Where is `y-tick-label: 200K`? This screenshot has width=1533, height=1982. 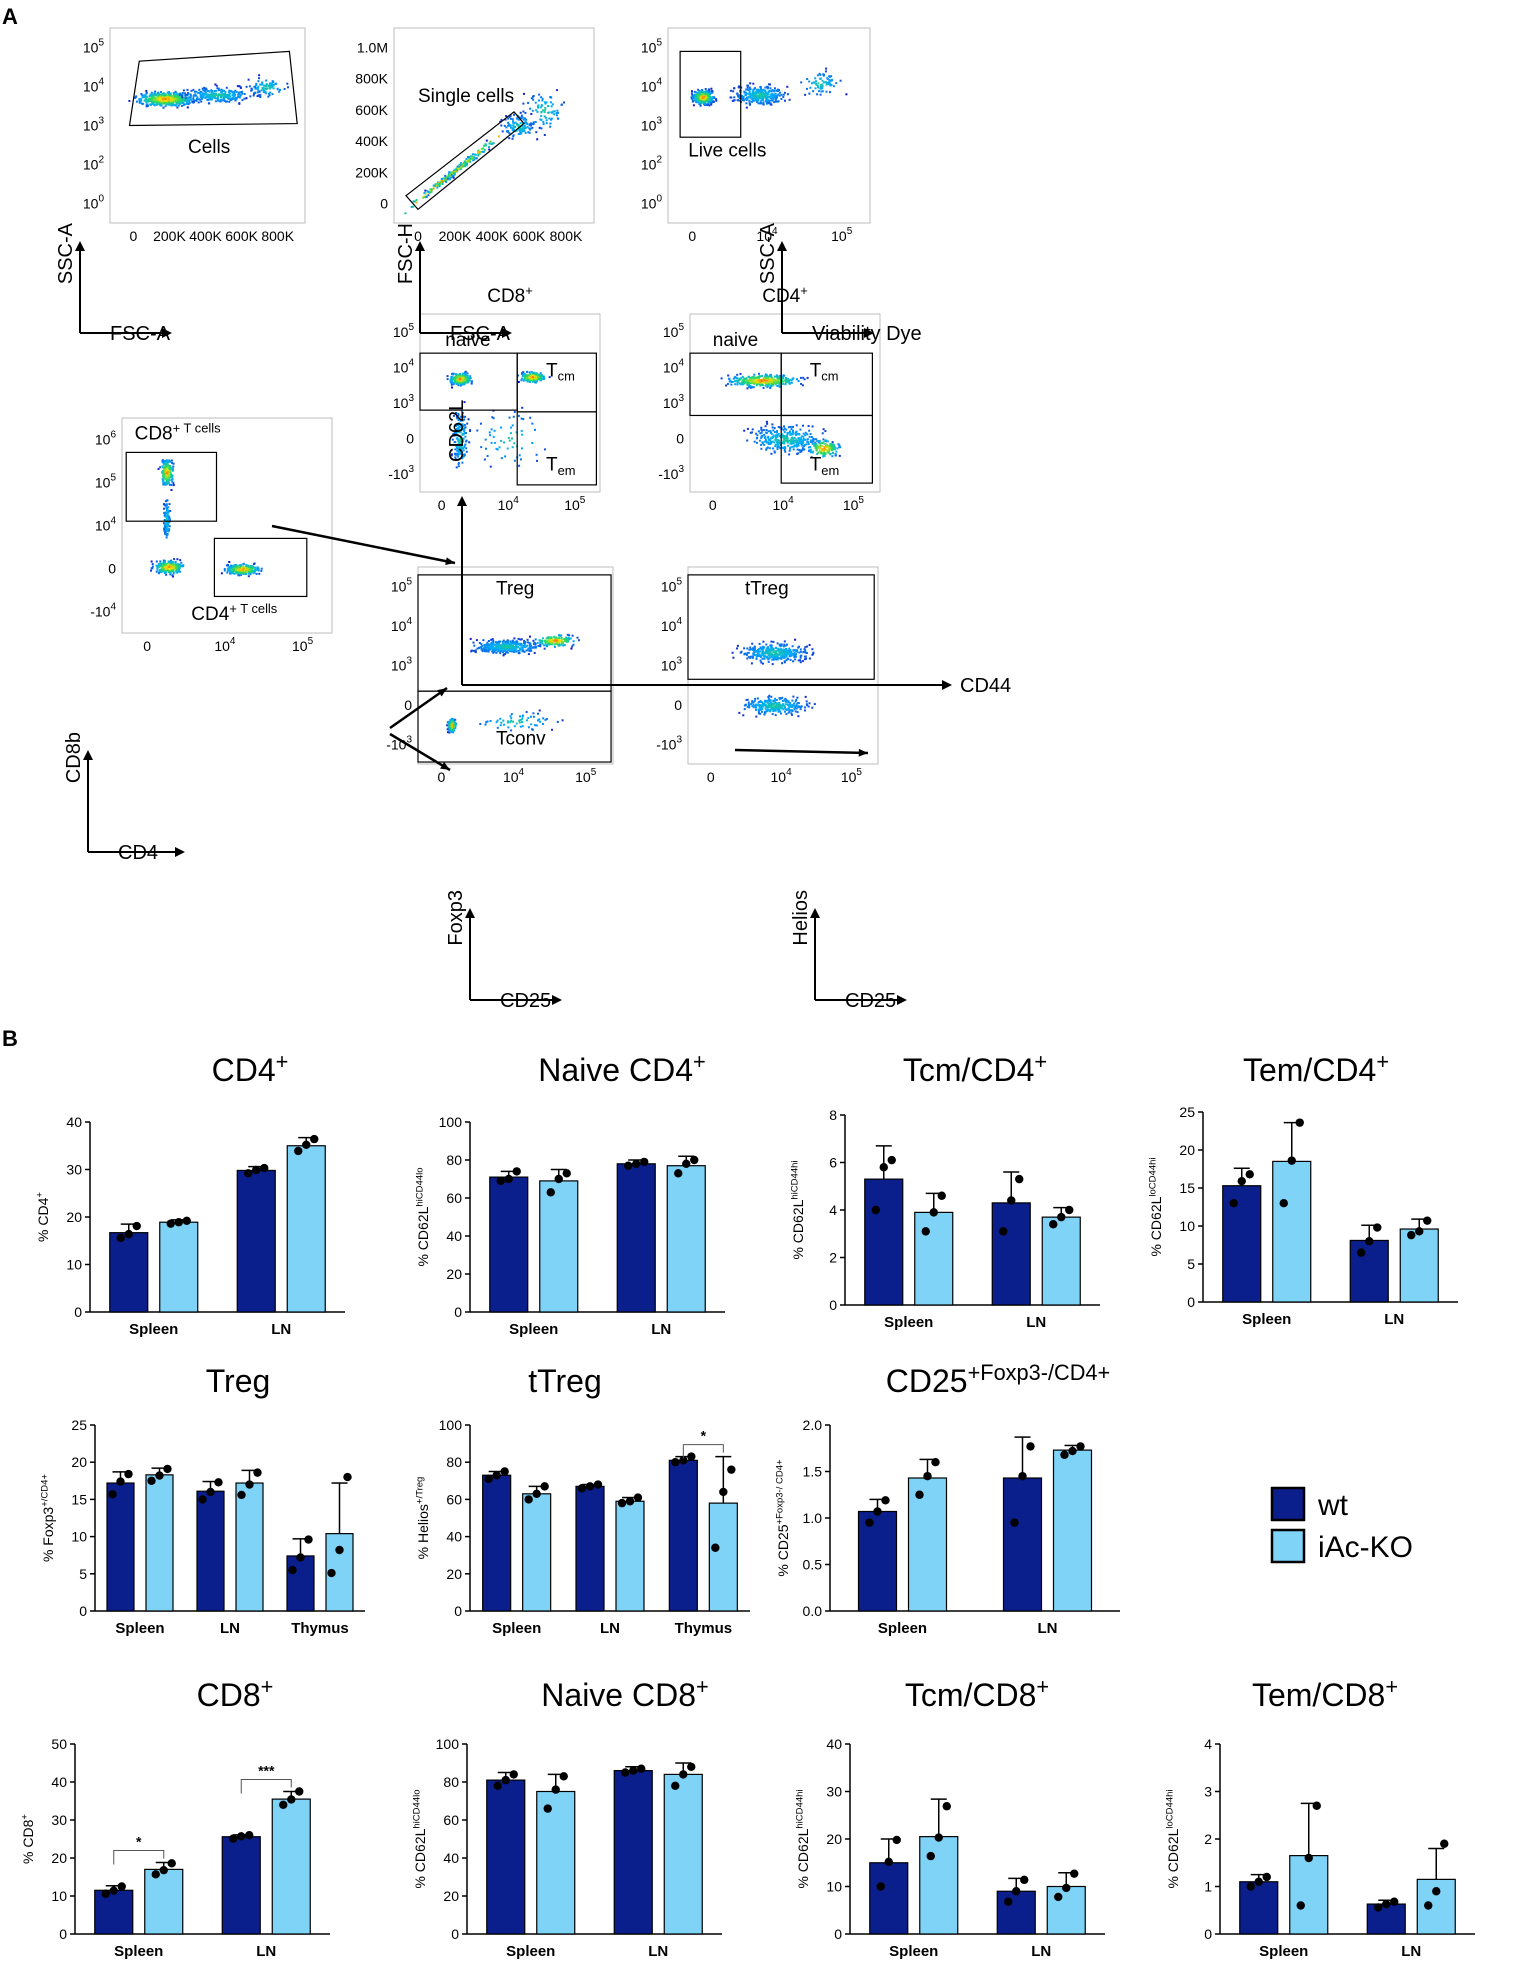 y-tick-label: 200K is located at coordinates (371, 172).